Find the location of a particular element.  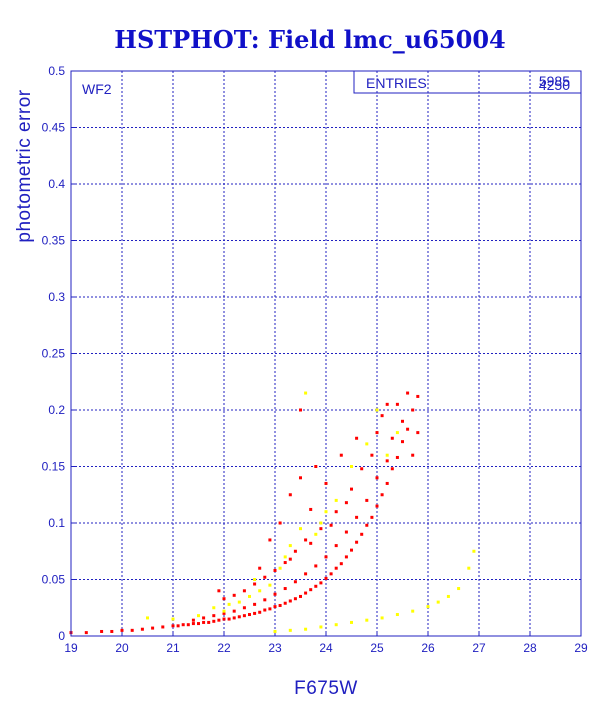

stats-entries-value-secondary: 4250 is located at coordinates (554, 85).